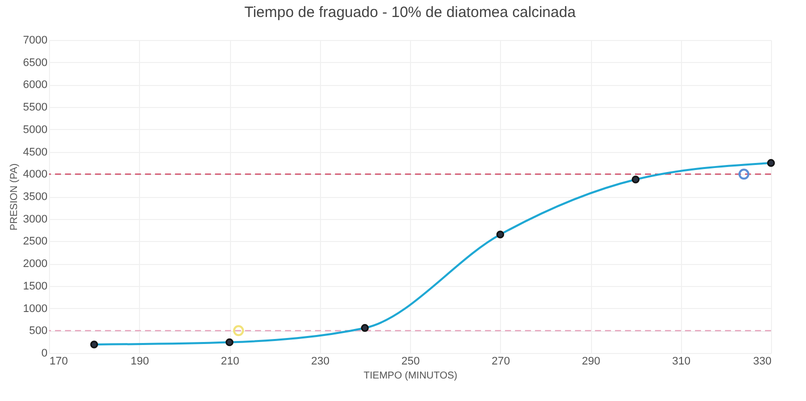 Image resolution: width=806 pixels, height=401 pixels. I want to click on x-tick-label: 310, so click(681, 362).